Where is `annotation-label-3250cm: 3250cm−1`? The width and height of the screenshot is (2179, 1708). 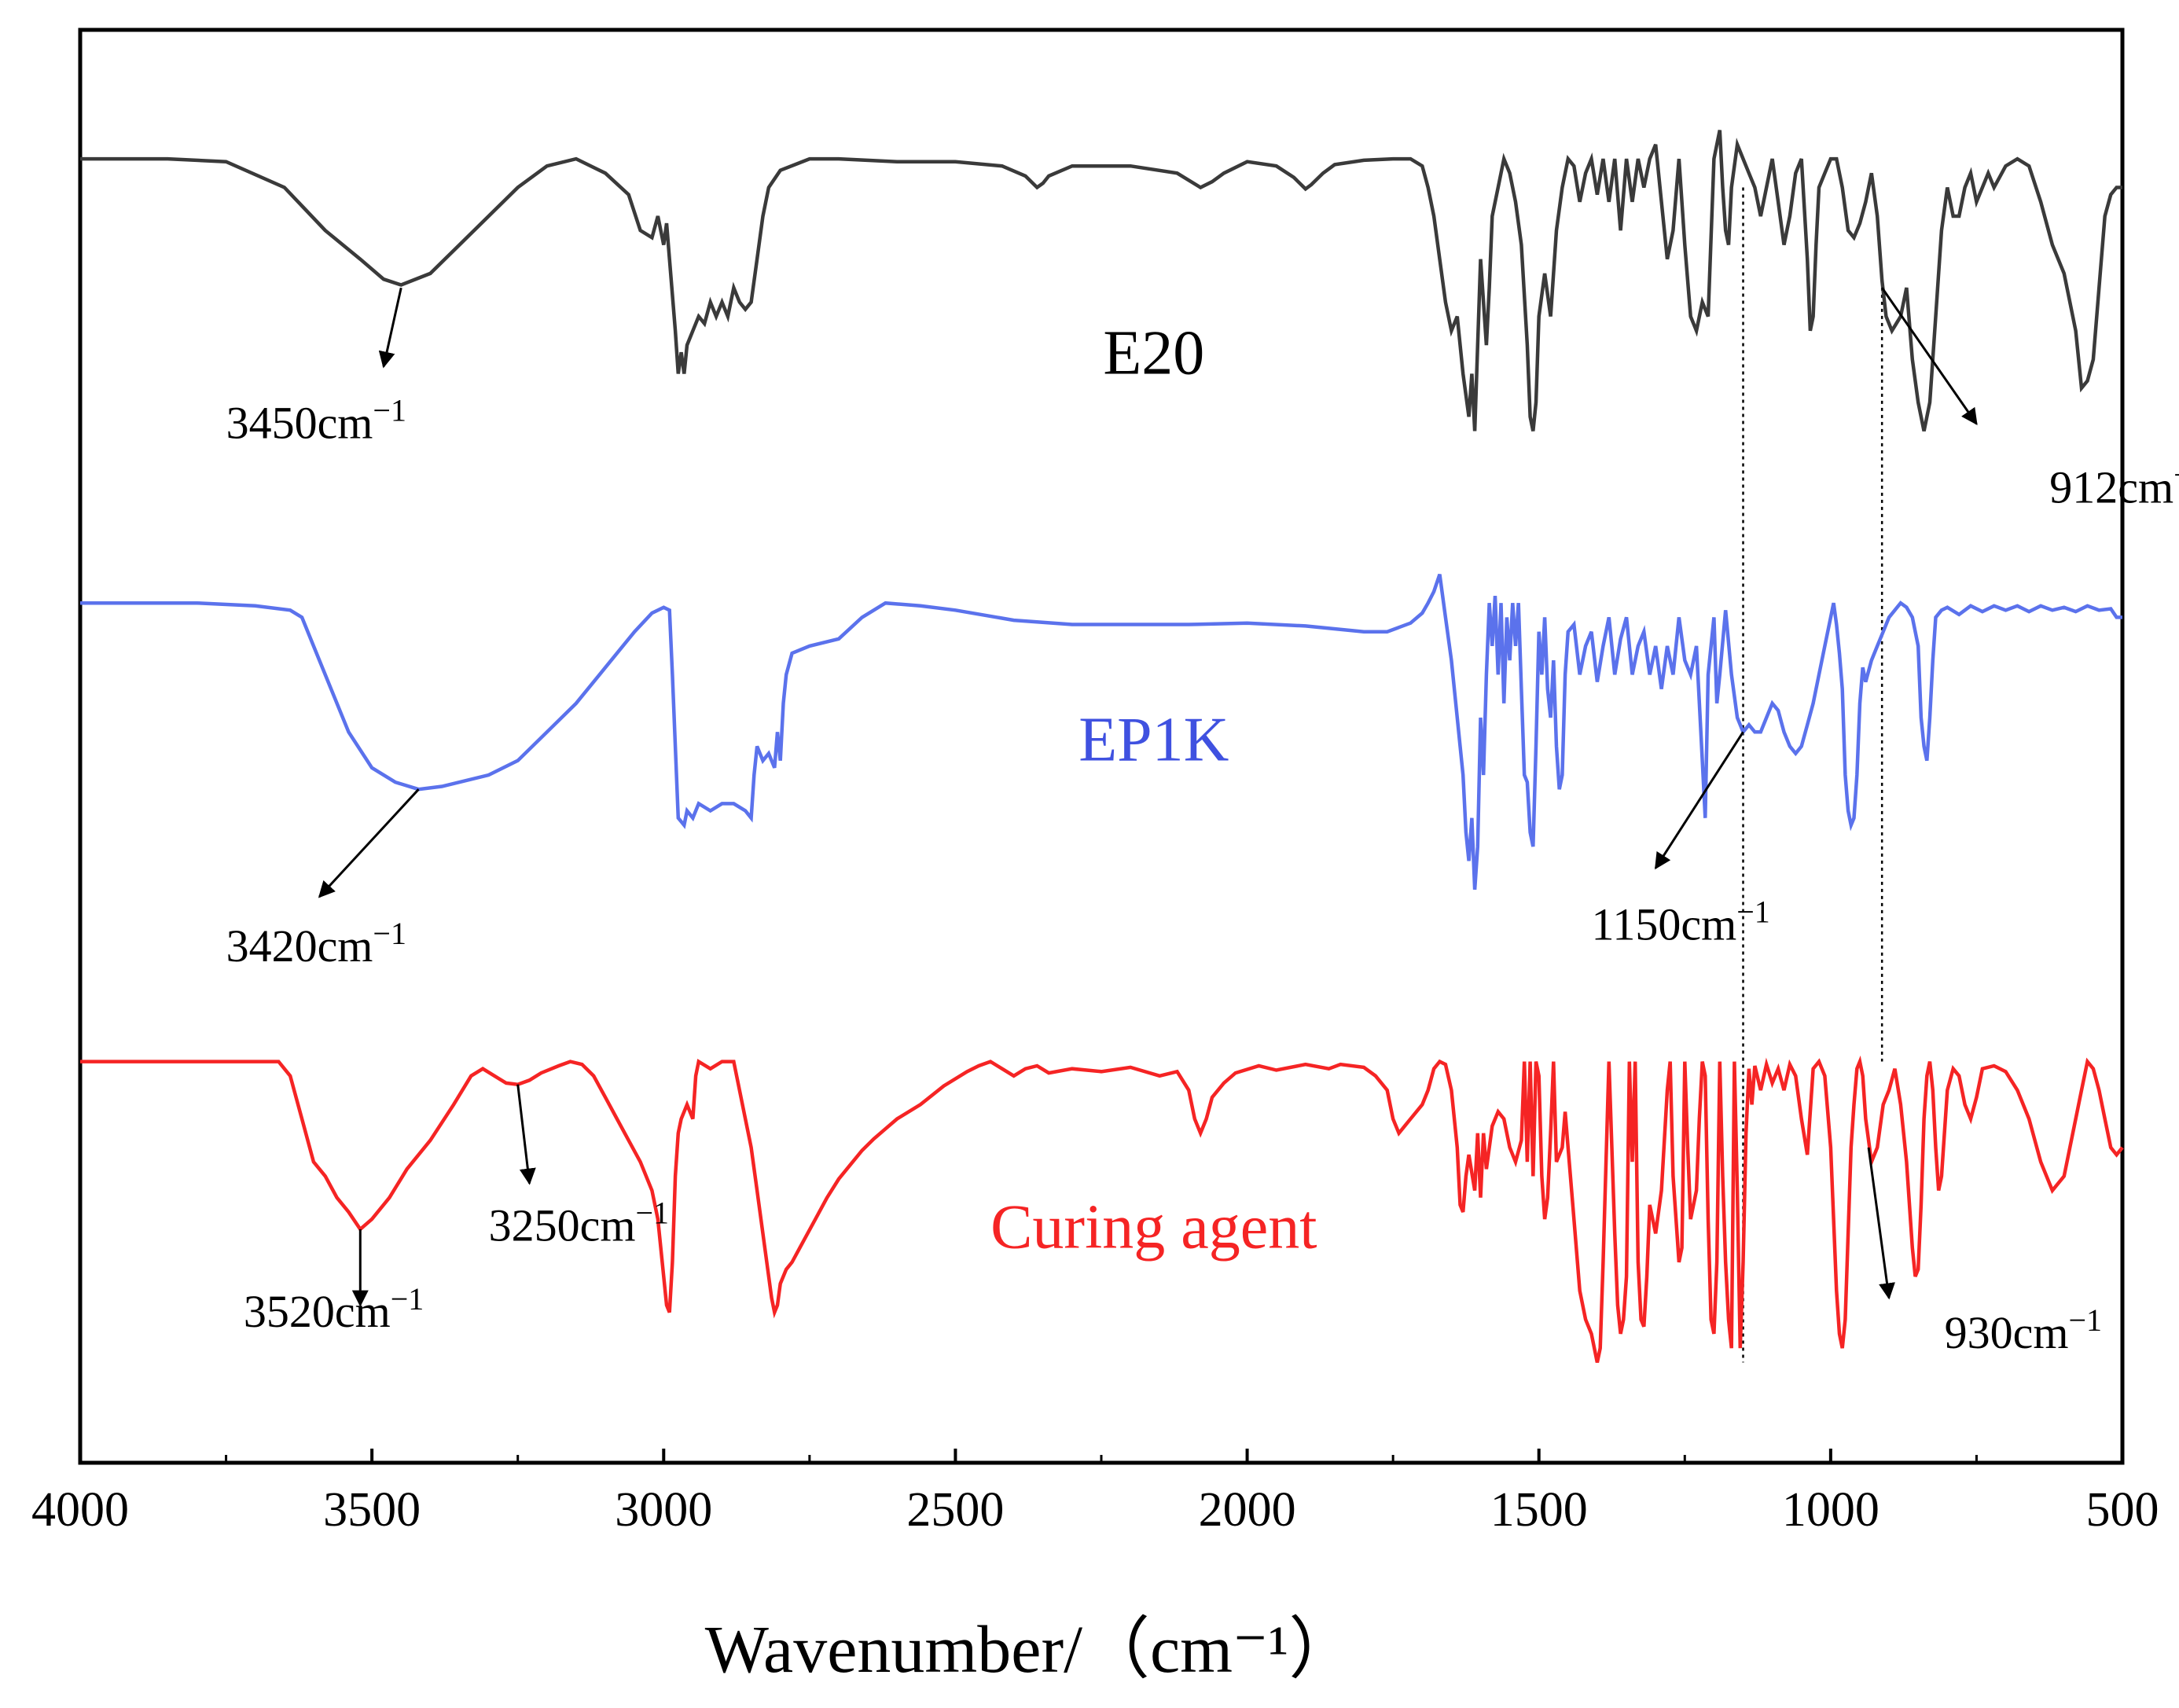
annotation-label-3250cm: 3250cm−1 is located at coordinates (579, 1223).